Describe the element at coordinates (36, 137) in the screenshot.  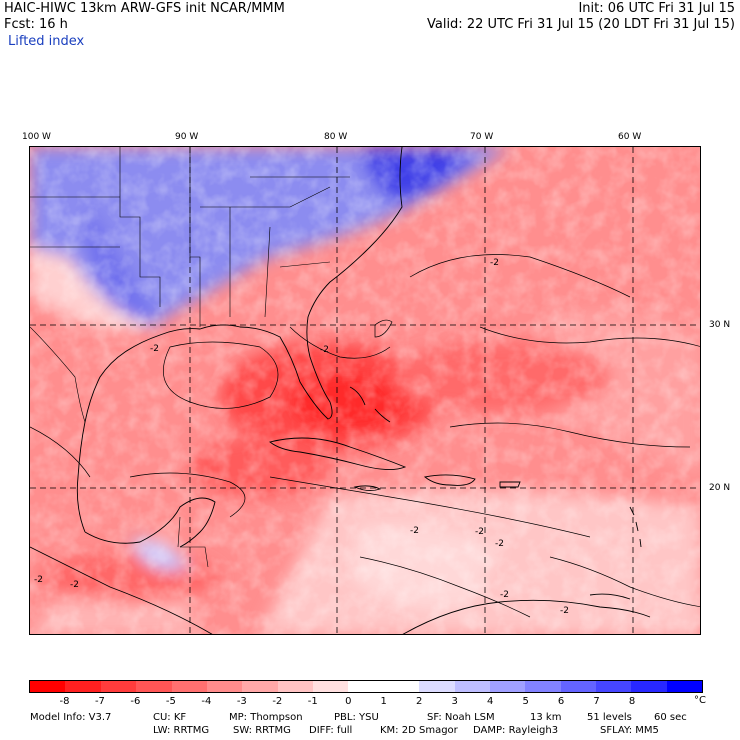
I see `lon-label-100w: 100 W` at that location.